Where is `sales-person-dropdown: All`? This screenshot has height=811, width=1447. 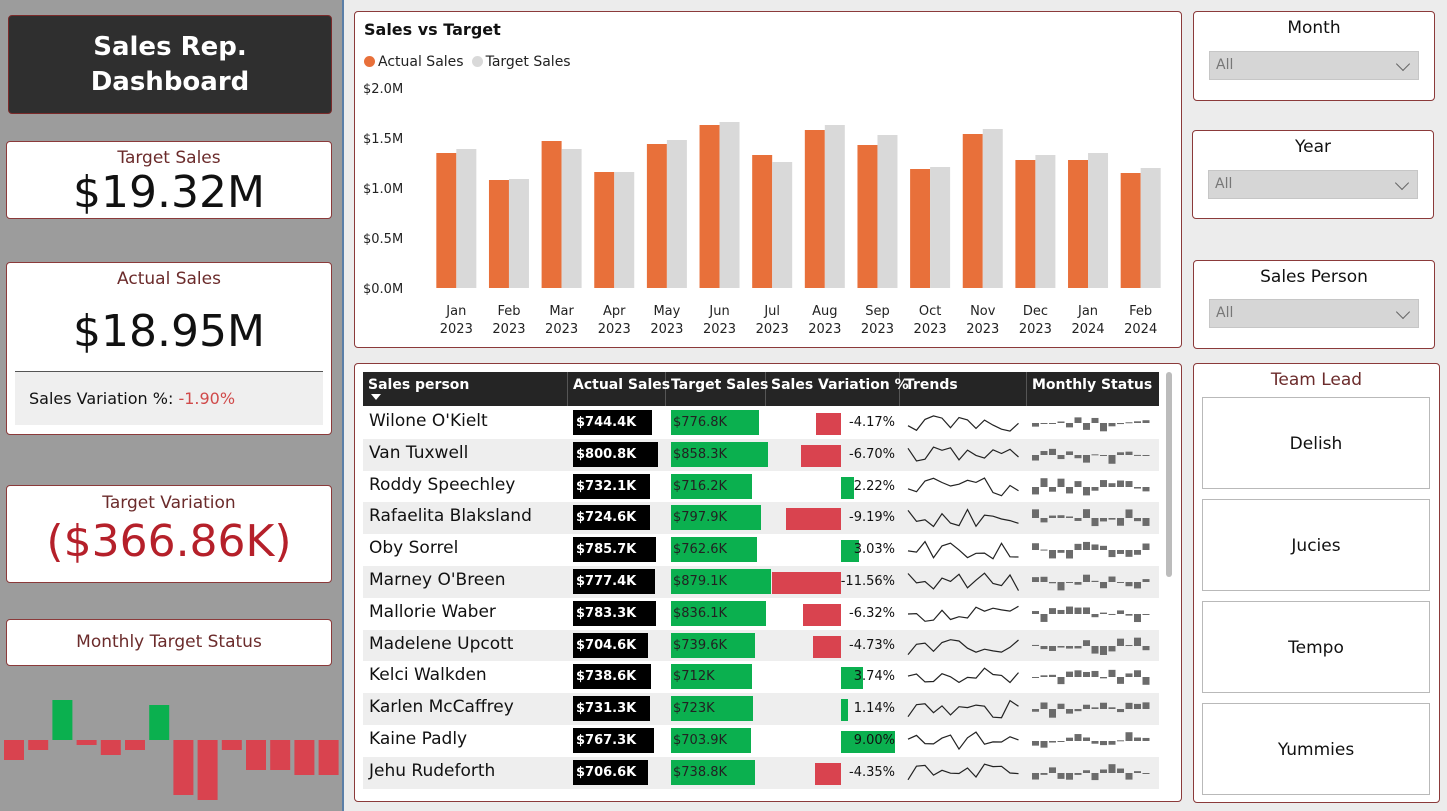 sales-person-dropdown: All is located at coordinates (1314, 313).